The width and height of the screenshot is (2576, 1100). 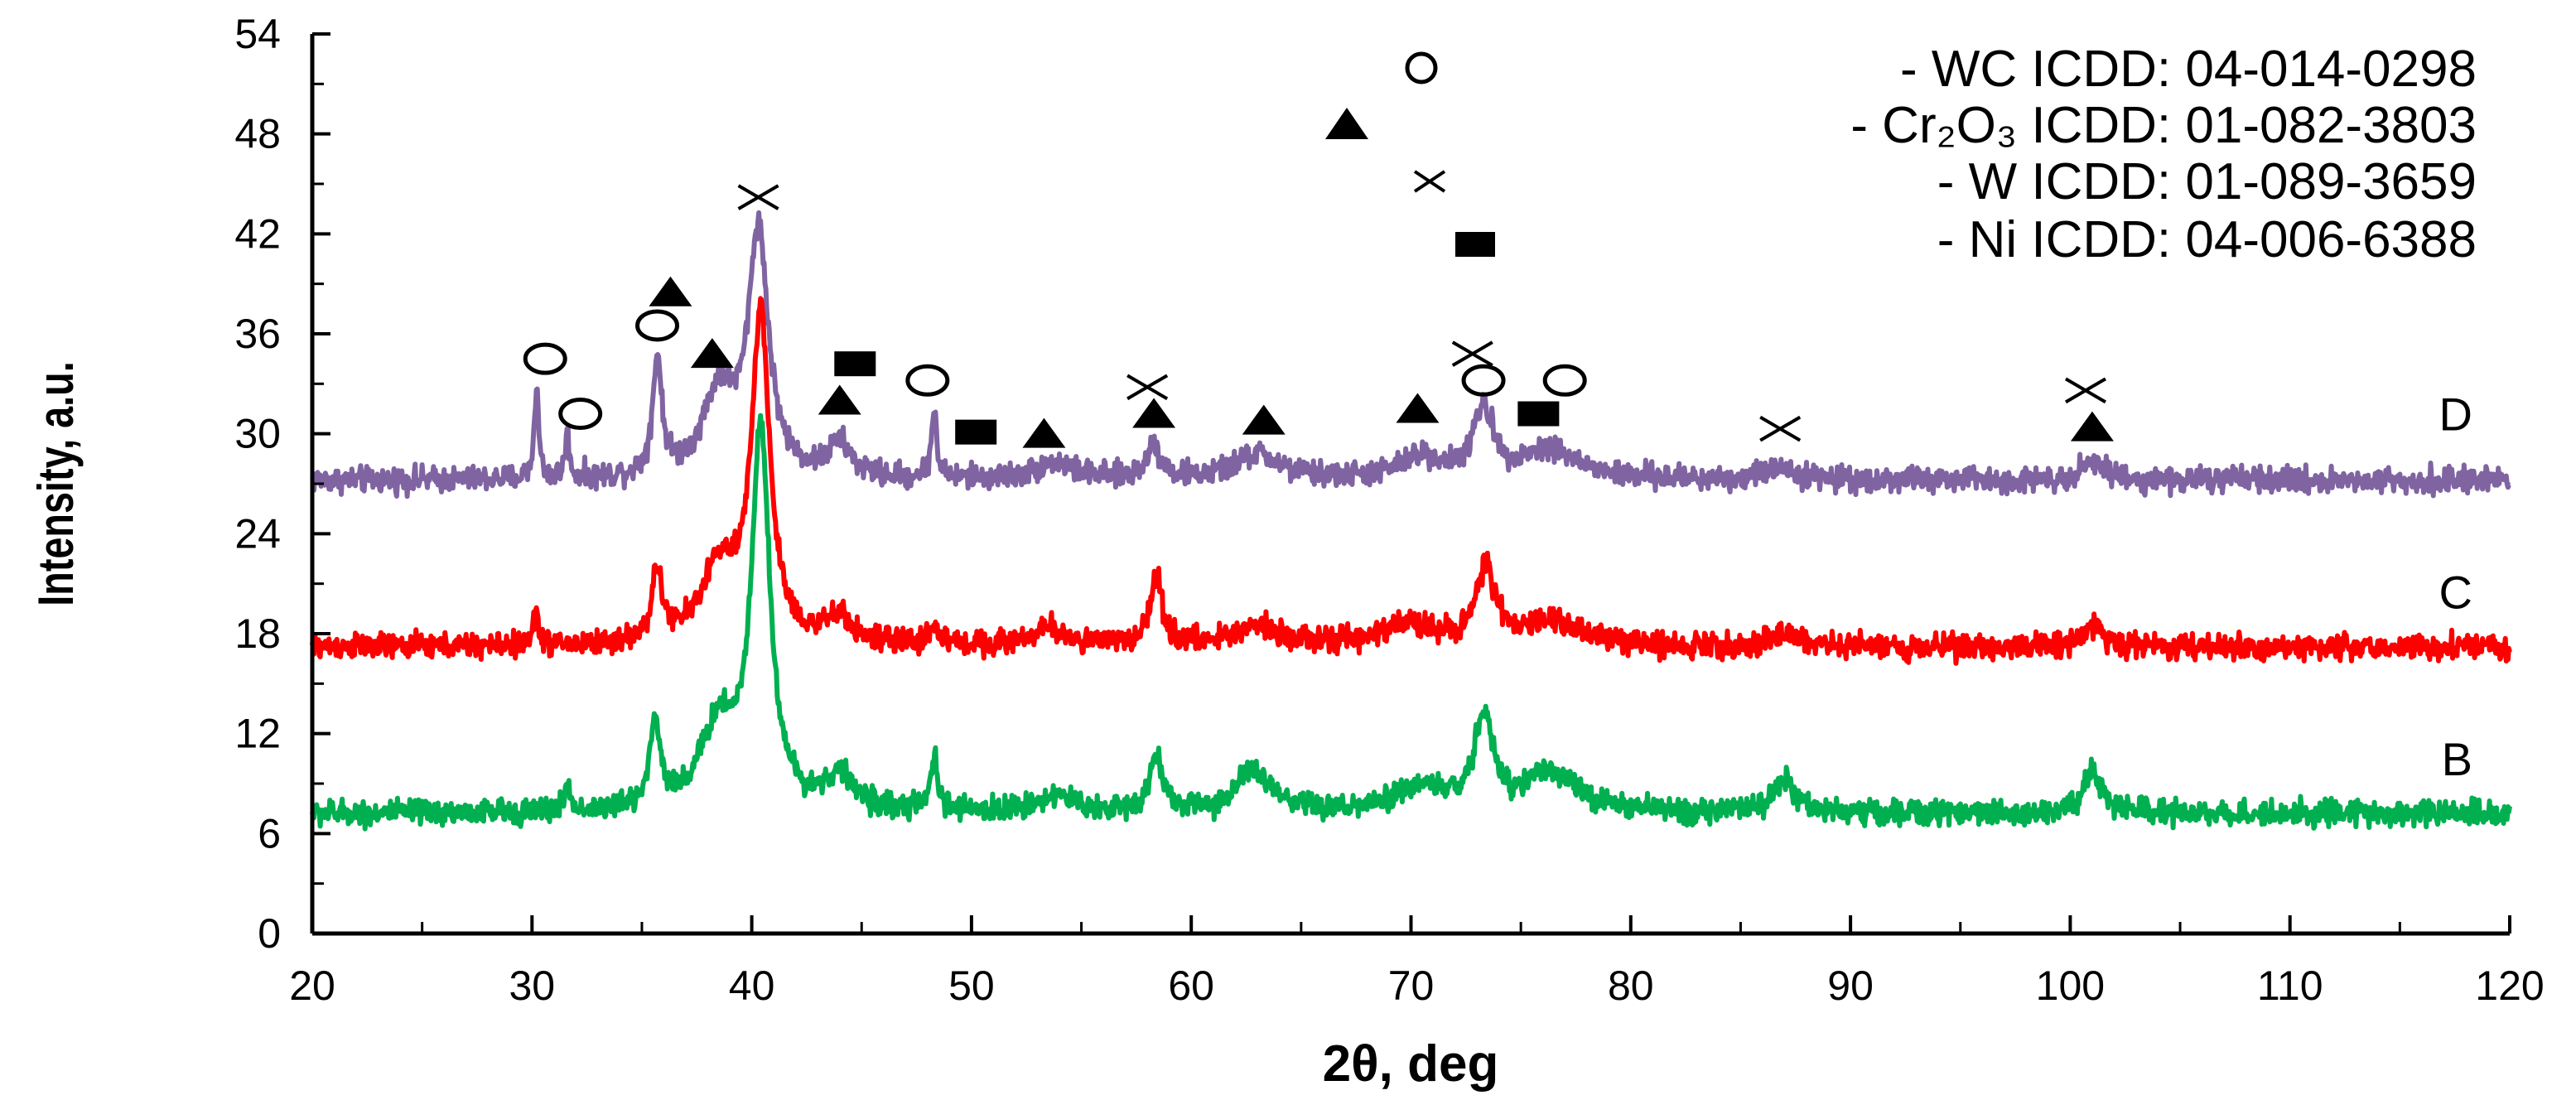 I want to click on y-tick-label: 48, so click(x=257, y=134).